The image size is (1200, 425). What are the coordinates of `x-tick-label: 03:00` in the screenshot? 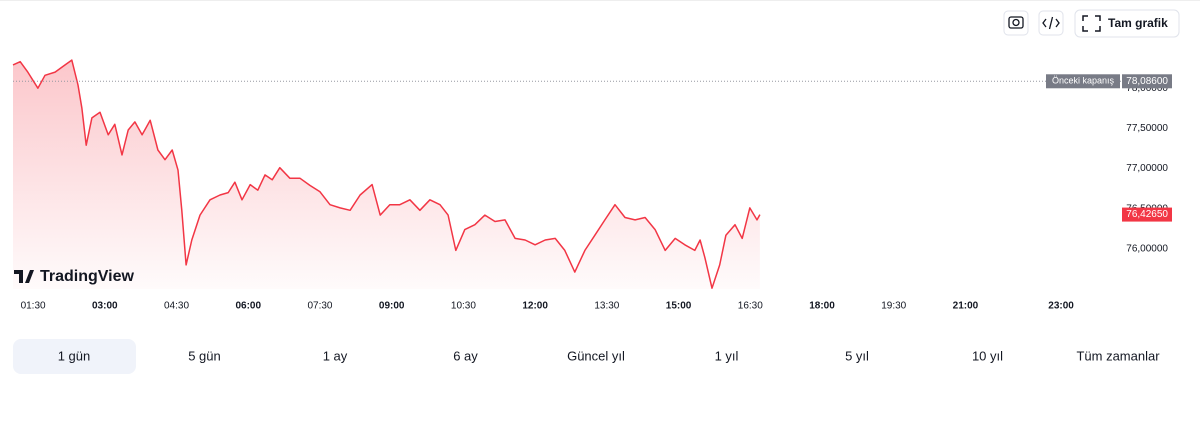 It's located at (105, 306).